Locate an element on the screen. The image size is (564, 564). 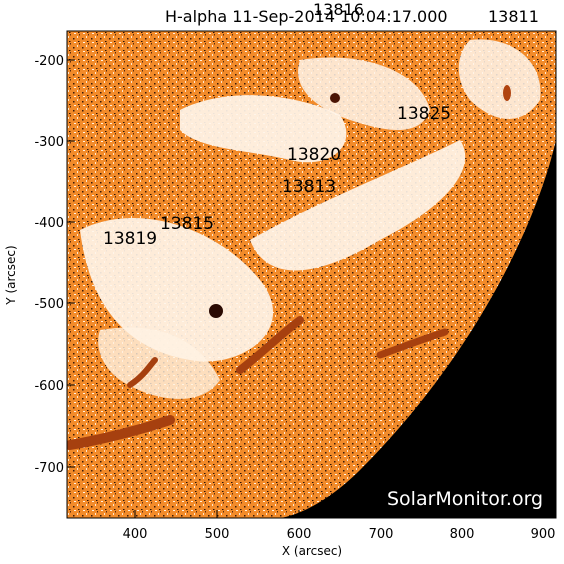
watermark: SolarMonitor.org is located at coordinates (465, 499).